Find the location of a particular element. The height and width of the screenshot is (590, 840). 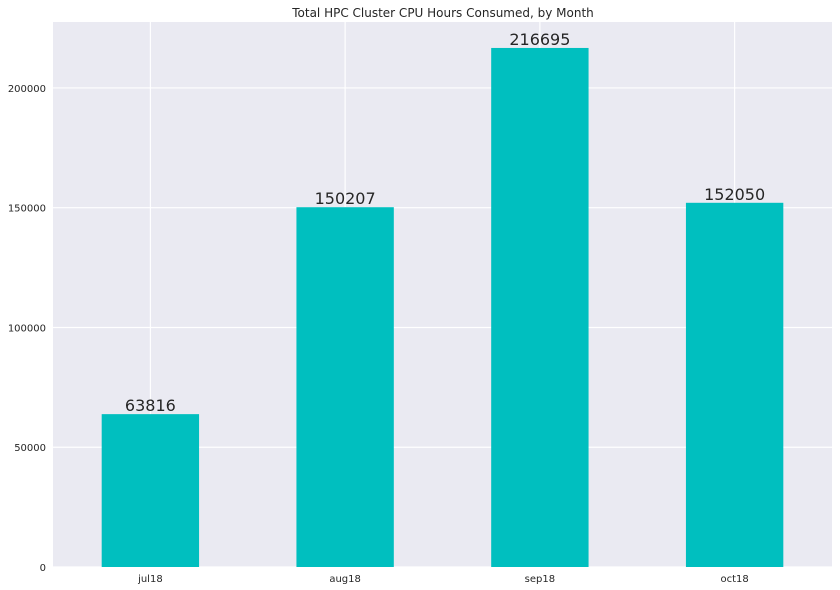

x-tick-label: sep18 is located at coordinates (540, 579).